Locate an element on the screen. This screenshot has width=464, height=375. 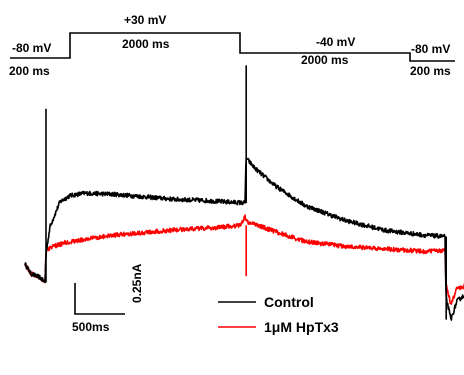
protocol-step4-duration: 200 ms is located at coordinates (430, 71).